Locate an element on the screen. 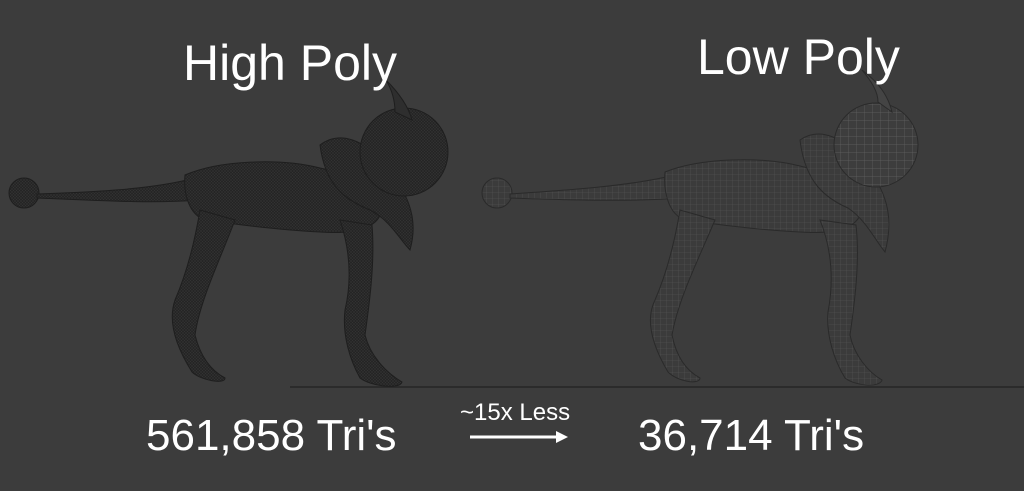  low-poly-tri-count: 36,714 Tri's is located at coordinates (751, 435).